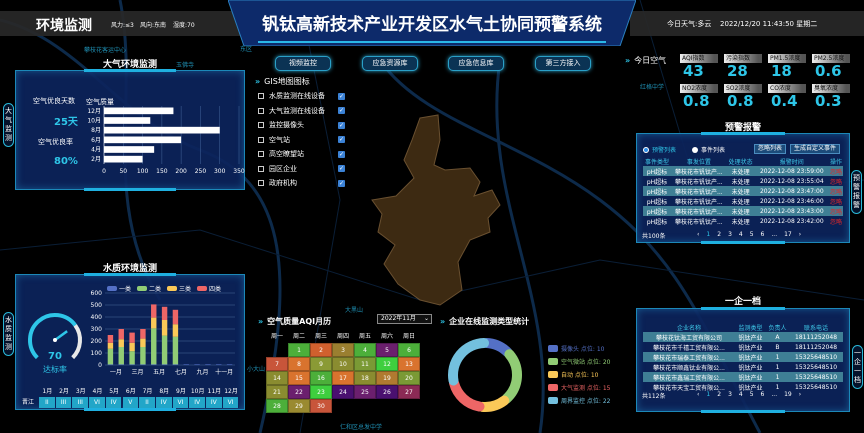 Image resolution: width=864 pixels, height=433 pixels. Describe the element at coordinates (815, 149) in the screenshot. I see `create-event-button: 生成自定义事件` at that location.